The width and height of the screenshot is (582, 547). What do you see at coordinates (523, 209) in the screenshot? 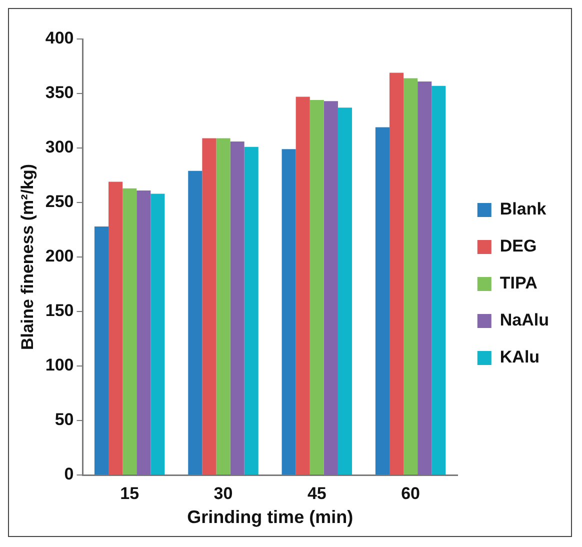
I see `legend-label: Blank` at bounding box center [523, 209].